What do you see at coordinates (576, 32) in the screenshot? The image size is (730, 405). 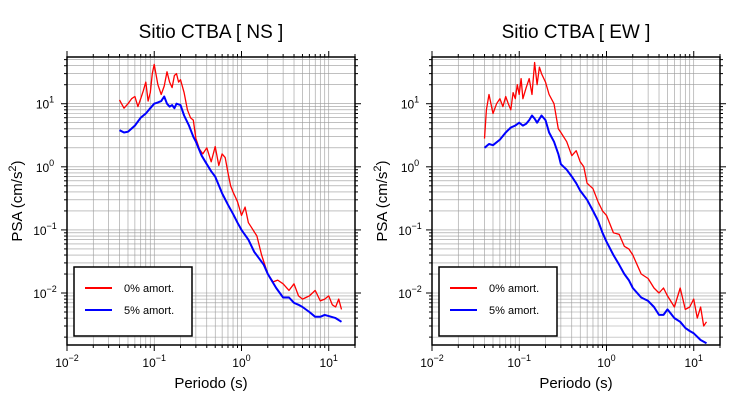 I see `chart-title: Sitio CTBA [ EW ]` at bounding box center [576, 32].